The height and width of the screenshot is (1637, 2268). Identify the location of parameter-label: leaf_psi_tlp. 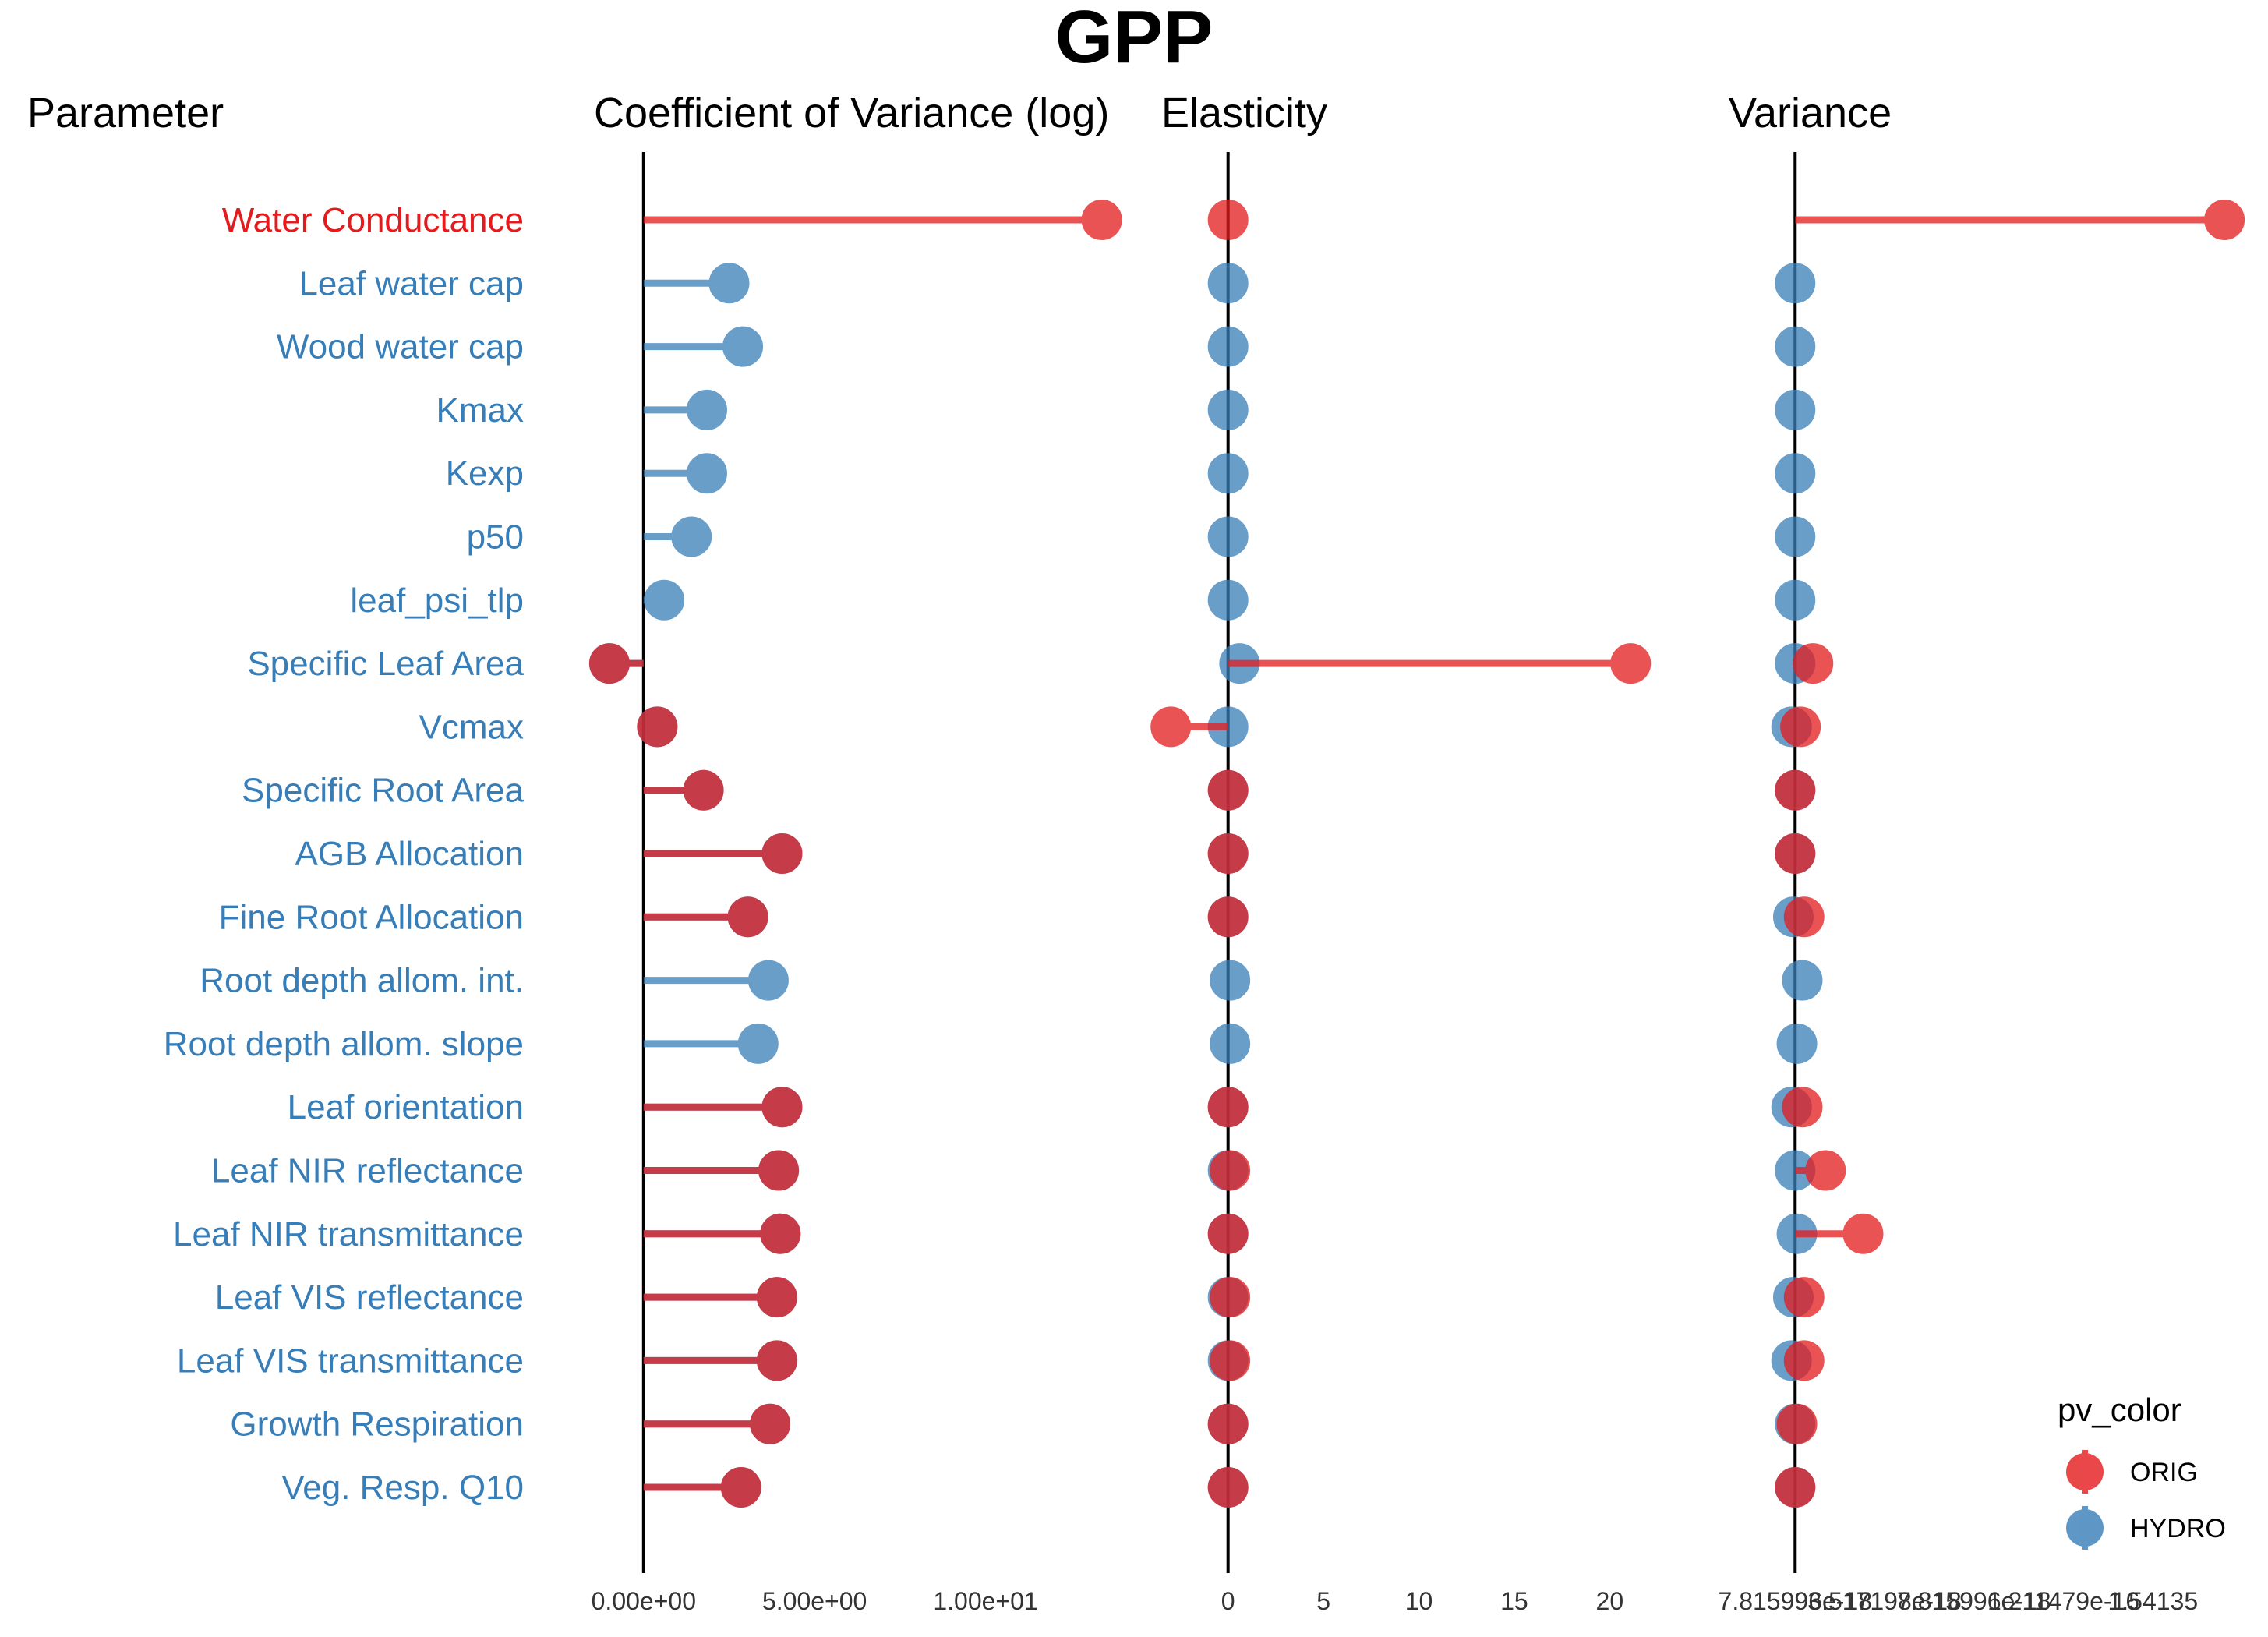
(437, 601).